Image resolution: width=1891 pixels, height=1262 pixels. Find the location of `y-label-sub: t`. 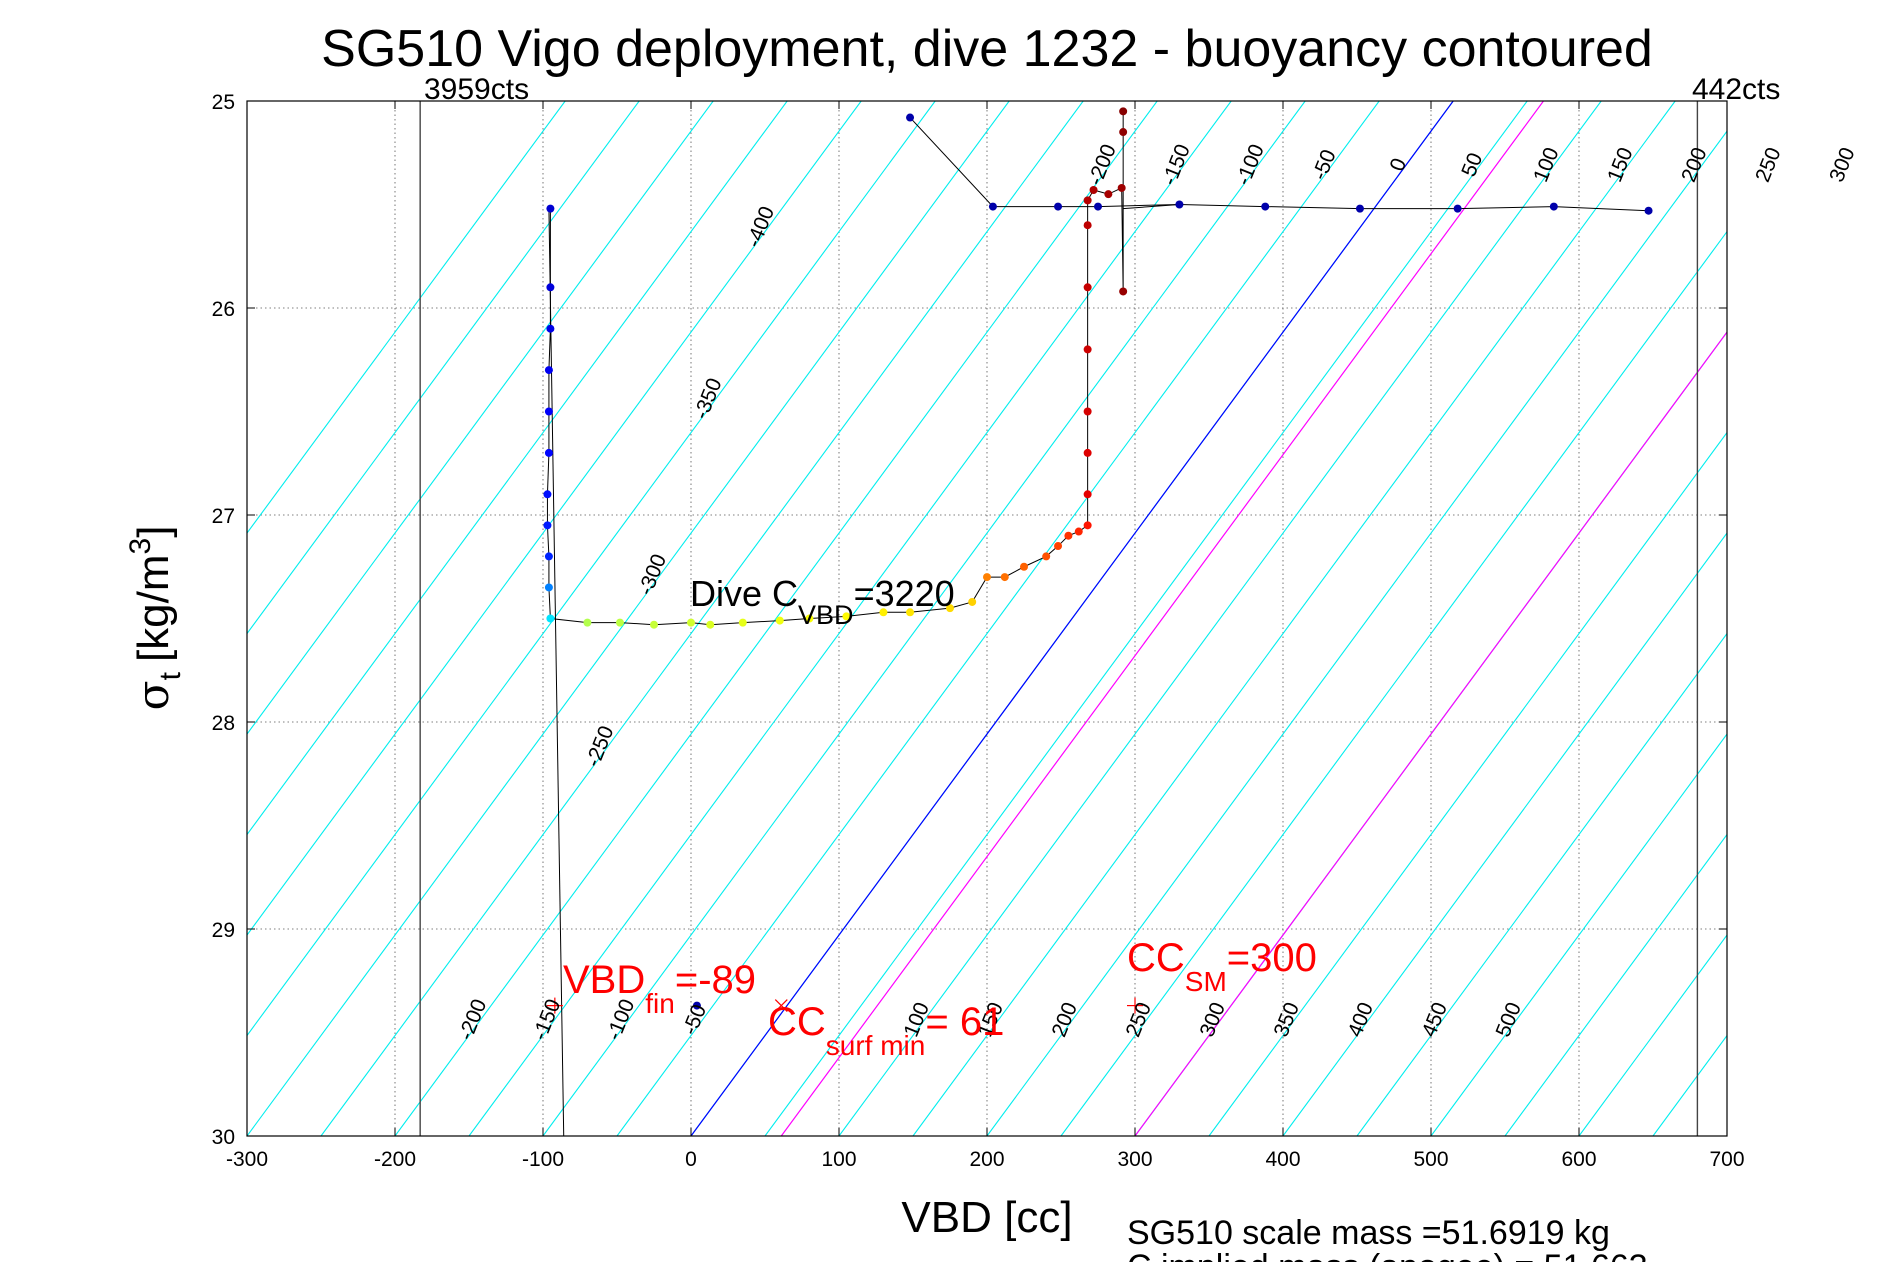

y-label-sub: t is located at coordinates (170, 675).